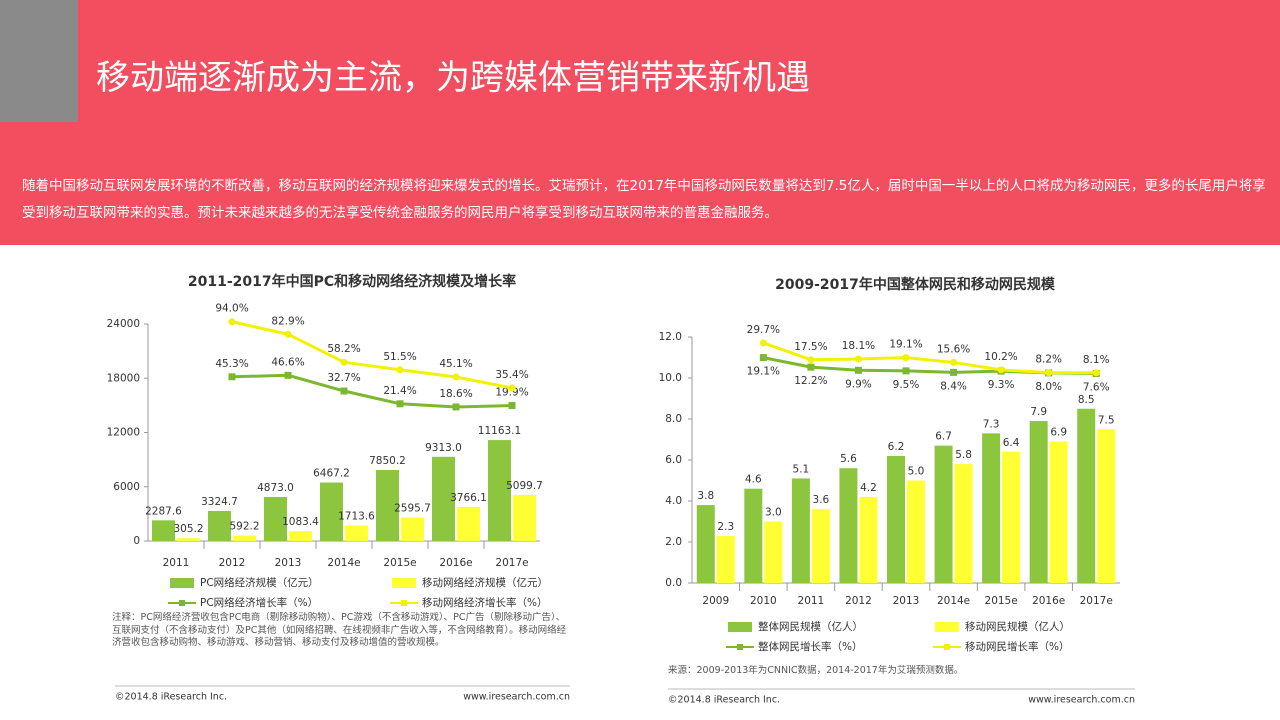 The height and width of the screenshot is (720, 1280). I want to click on x-tick-label: 2014e, so click(343, 563).